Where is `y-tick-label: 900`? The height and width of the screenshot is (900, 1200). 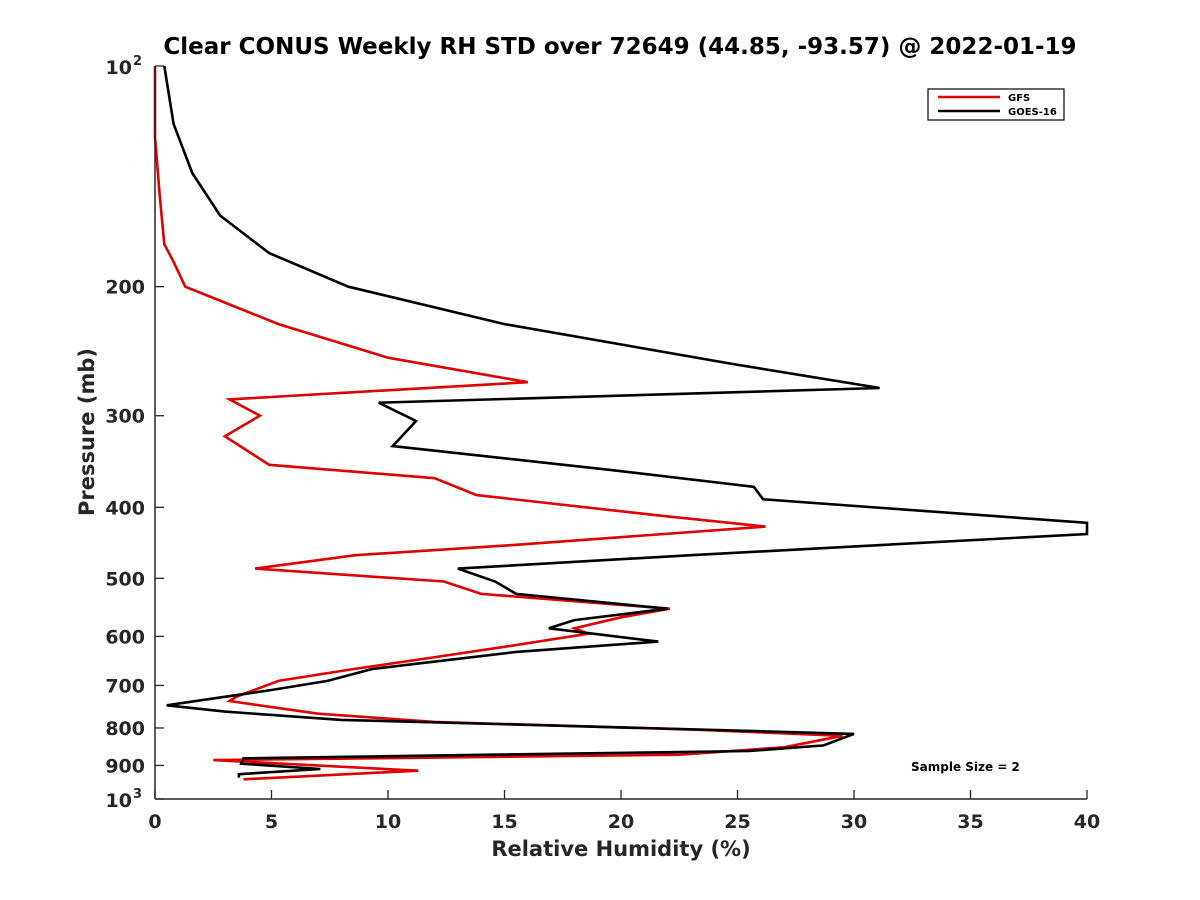
y-tick-label: 900 is located at coordinates (125, 766).